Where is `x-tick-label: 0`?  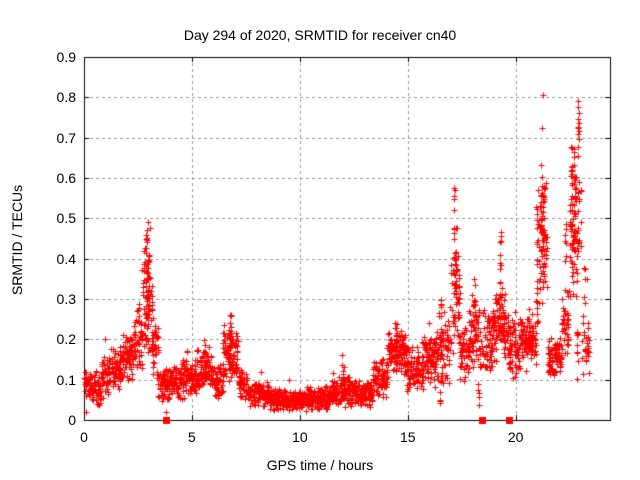
x-tick-label: 0 is located at coordinates (84, 437).